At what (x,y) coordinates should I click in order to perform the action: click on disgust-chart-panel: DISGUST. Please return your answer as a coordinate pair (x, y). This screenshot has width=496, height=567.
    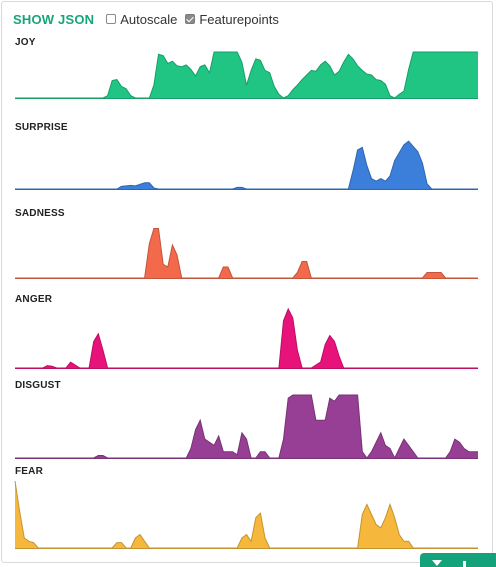
    Looking at the image, I should click on (246, 420).